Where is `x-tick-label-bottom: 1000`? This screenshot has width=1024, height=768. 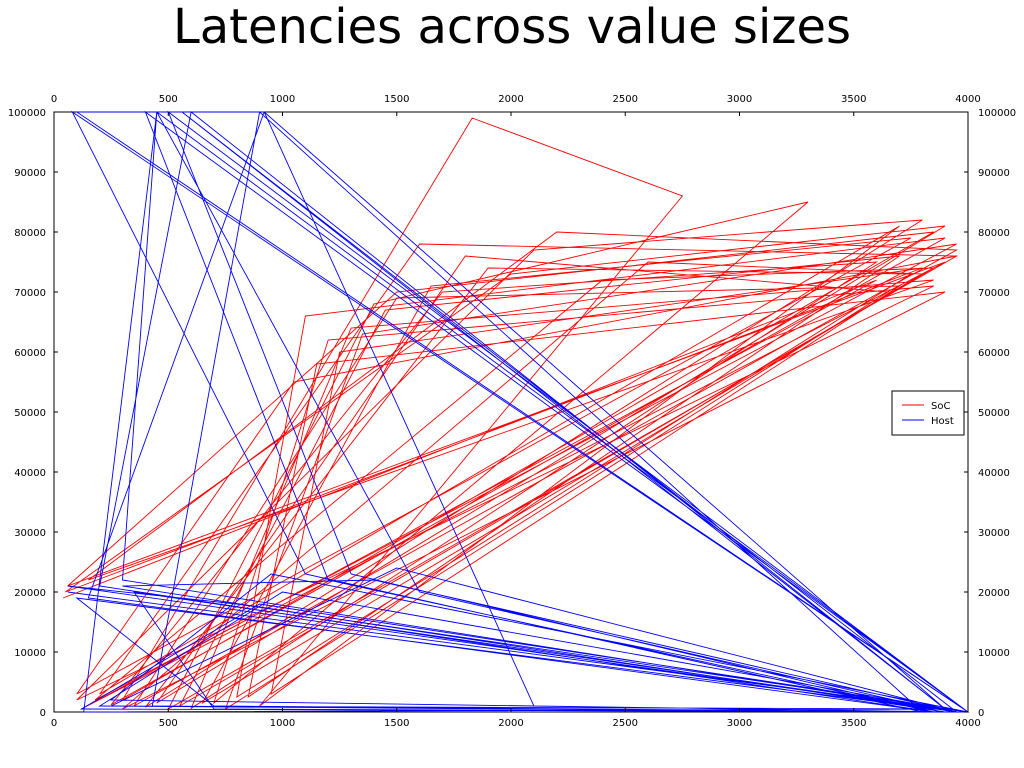 x-tick-label-bottom: 1000 is located at coordinates (282, 723).